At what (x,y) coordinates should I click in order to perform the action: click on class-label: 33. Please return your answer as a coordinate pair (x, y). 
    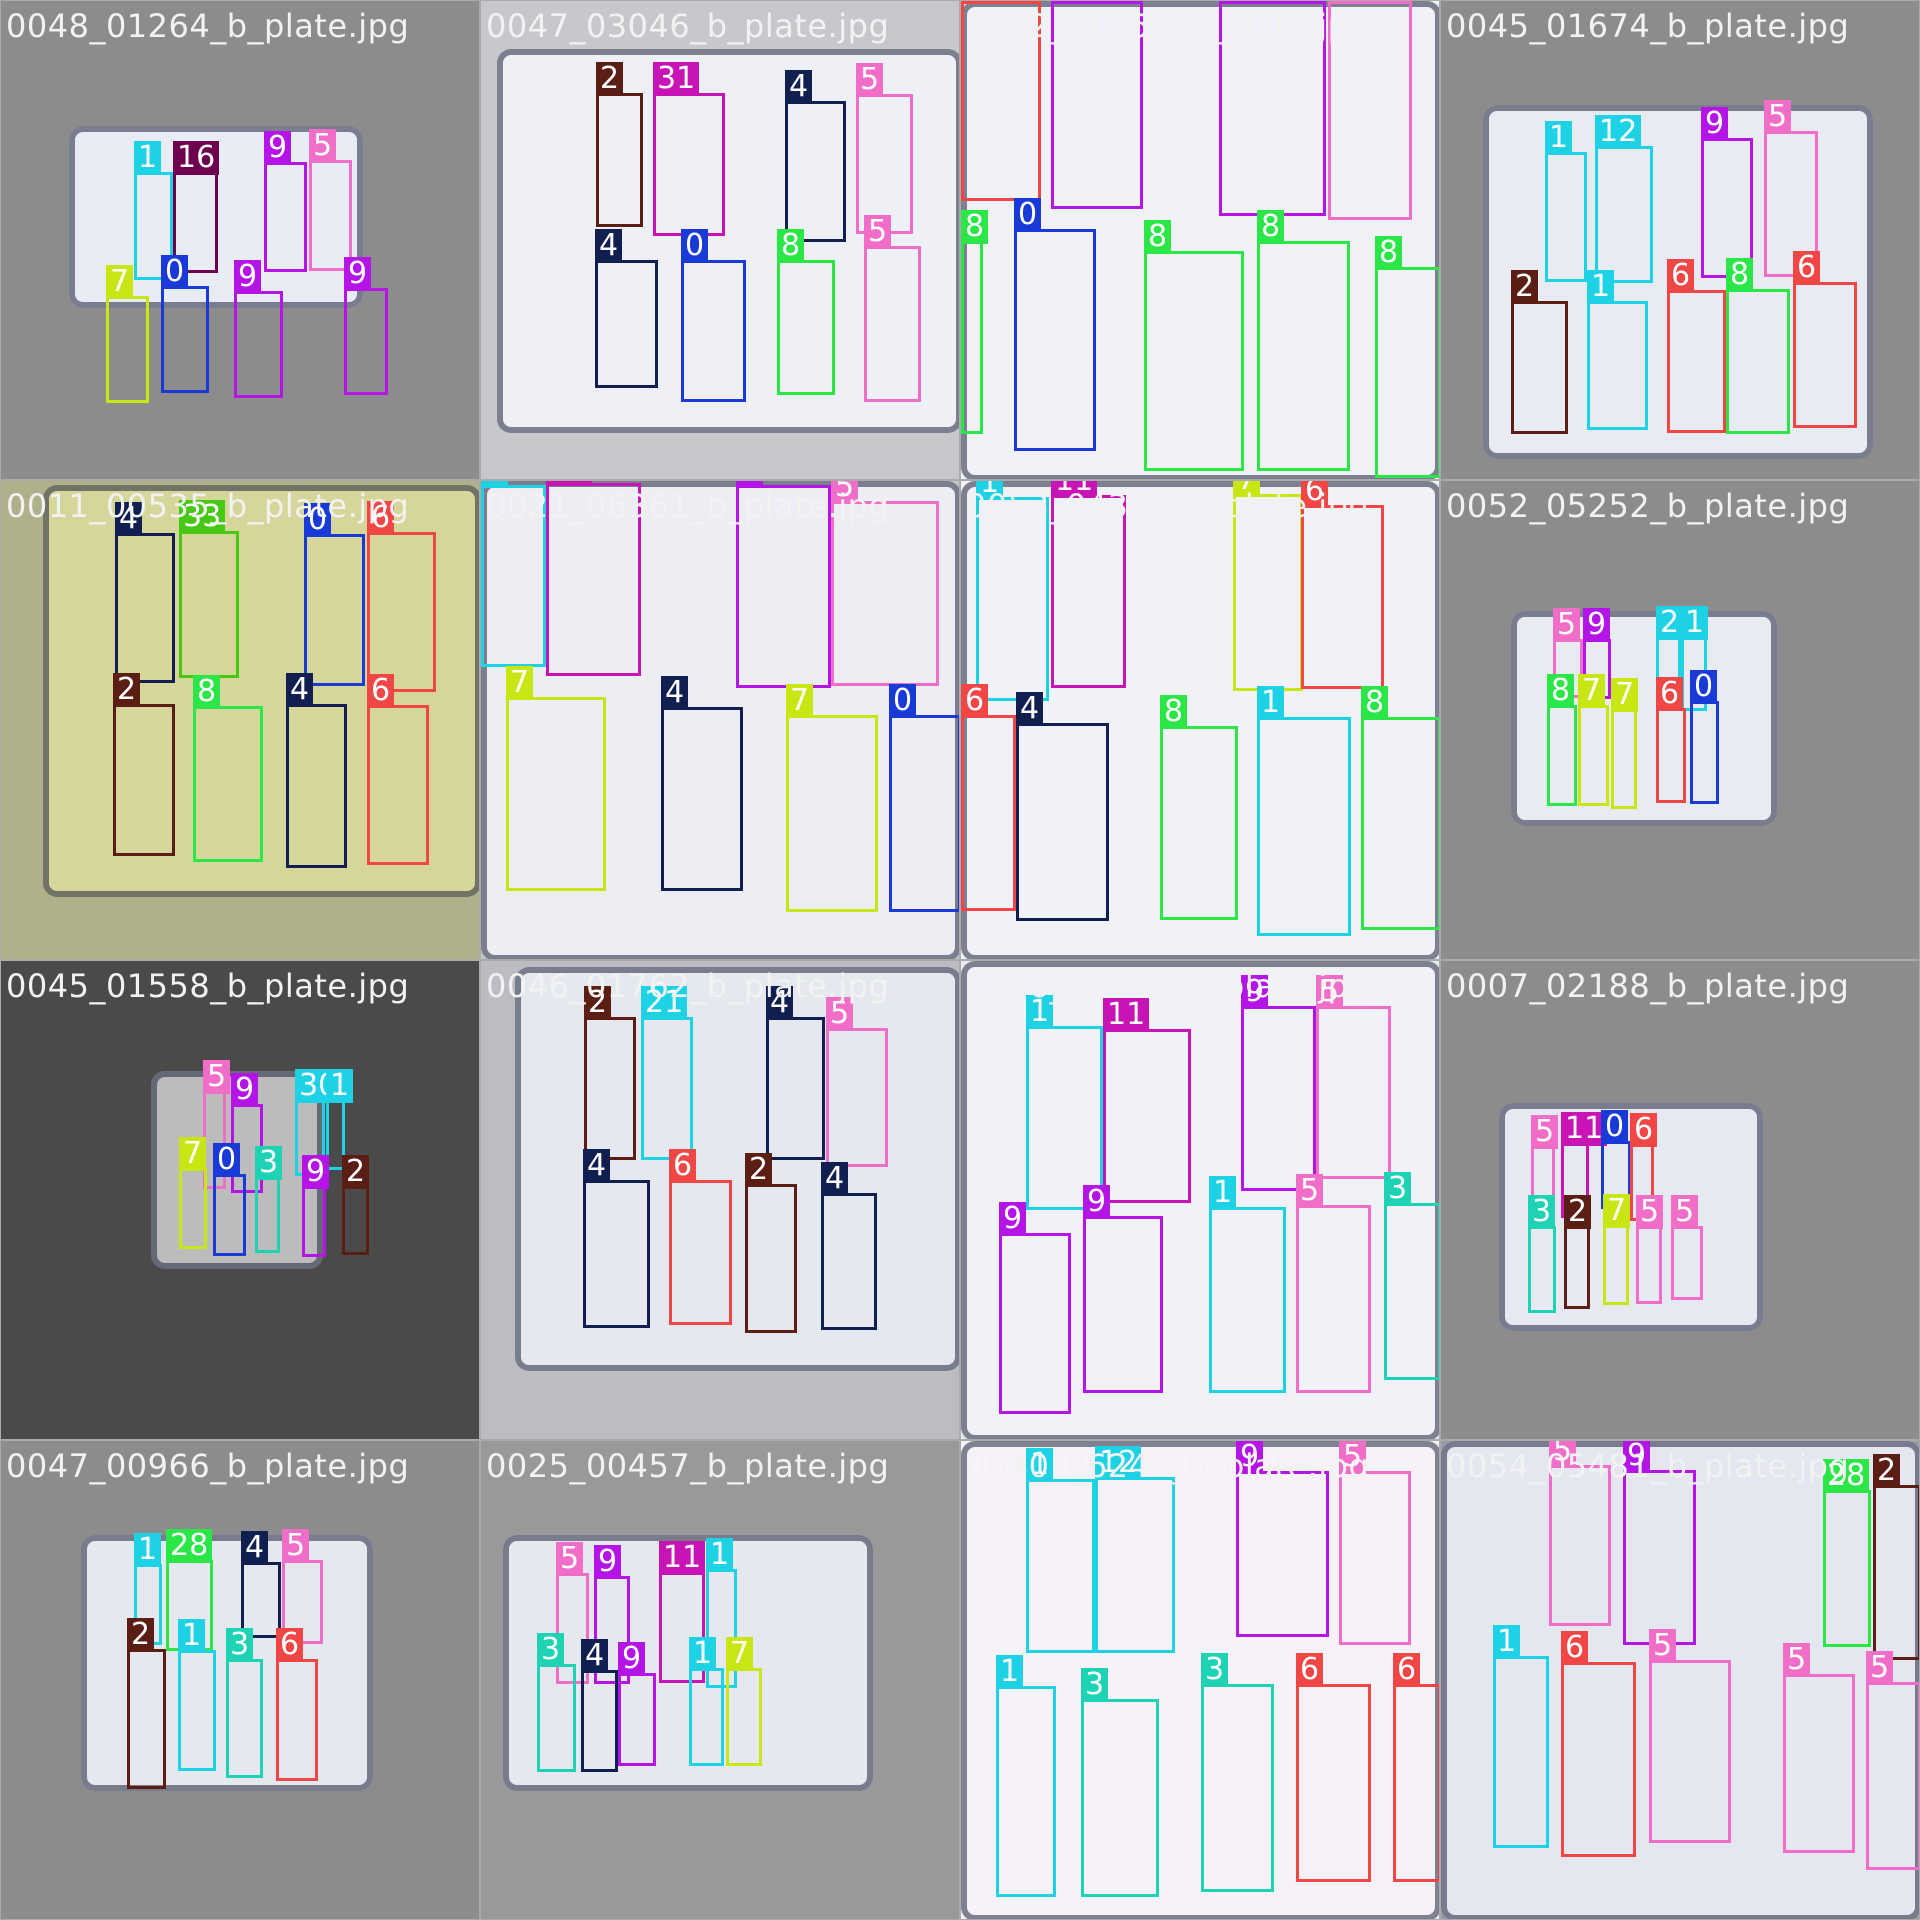
    Looking at the image, I should click on (202, 517).